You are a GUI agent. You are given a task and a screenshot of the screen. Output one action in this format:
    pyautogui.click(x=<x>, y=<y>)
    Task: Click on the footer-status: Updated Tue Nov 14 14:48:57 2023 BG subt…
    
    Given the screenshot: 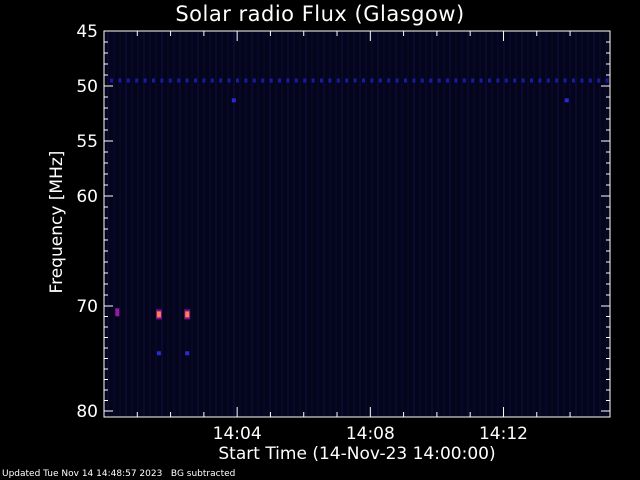 What is the action you would take?
    pyautogui.click(x=118, y=474)
    